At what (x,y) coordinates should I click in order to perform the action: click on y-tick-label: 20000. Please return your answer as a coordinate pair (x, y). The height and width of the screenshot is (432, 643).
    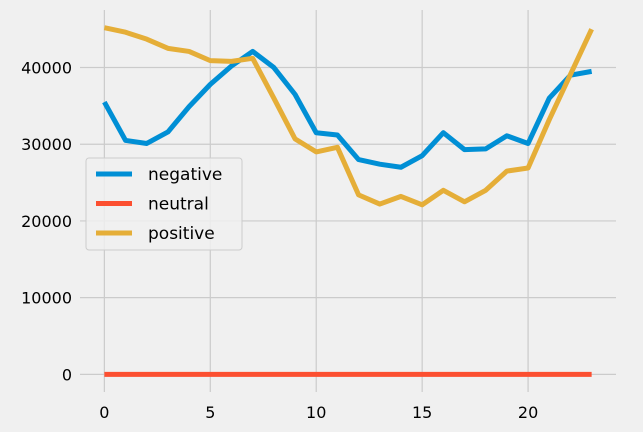
    Looking at the image, I should click on (46, 221).